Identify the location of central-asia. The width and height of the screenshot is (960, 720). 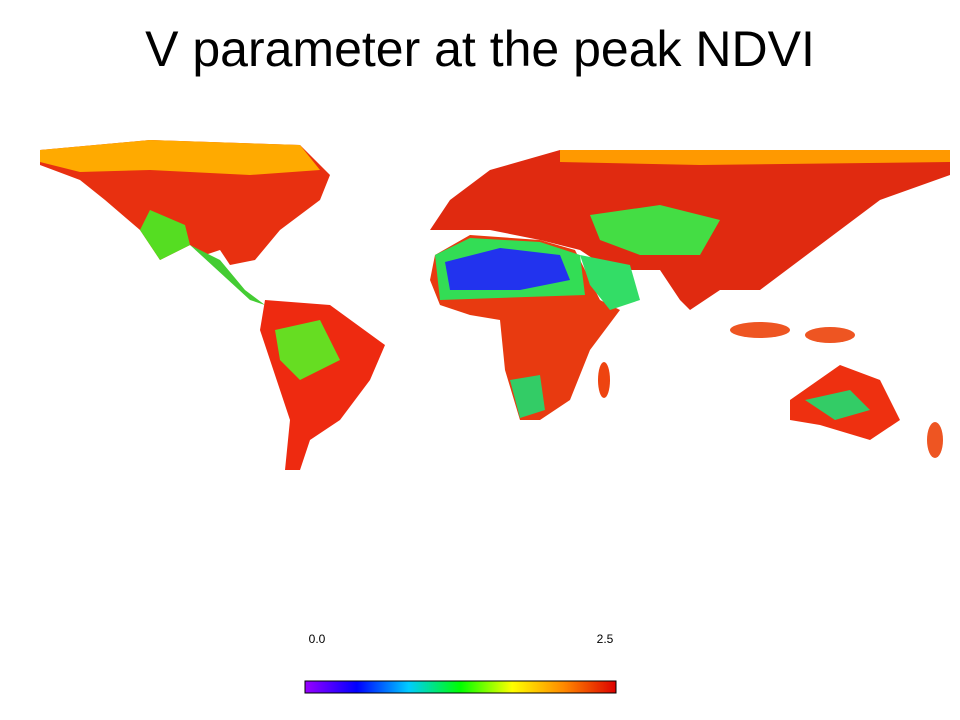
(655, 230).